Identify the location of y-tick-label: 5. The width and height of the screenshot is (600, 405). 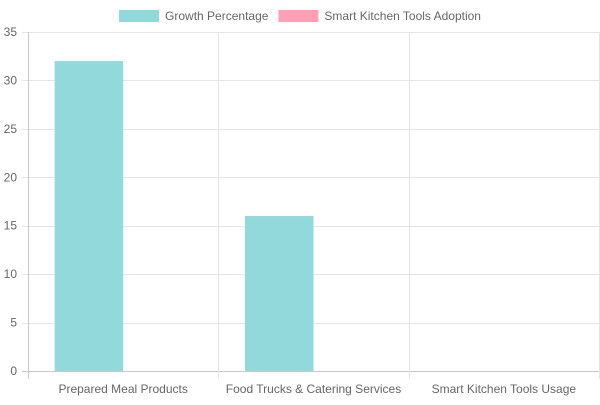
(13, 323).